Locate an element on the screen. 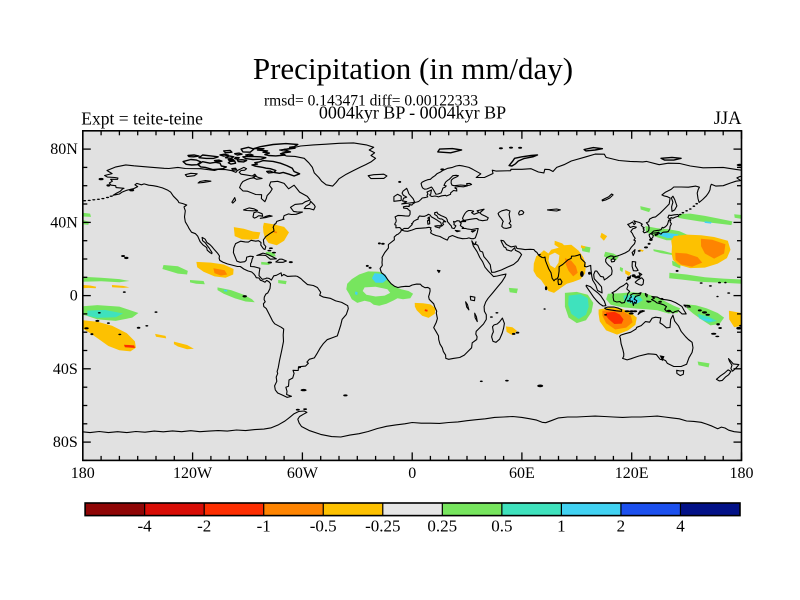 This screenshot has height=600, width=800. svg-text: -1 is located at coordinates (264, 526).